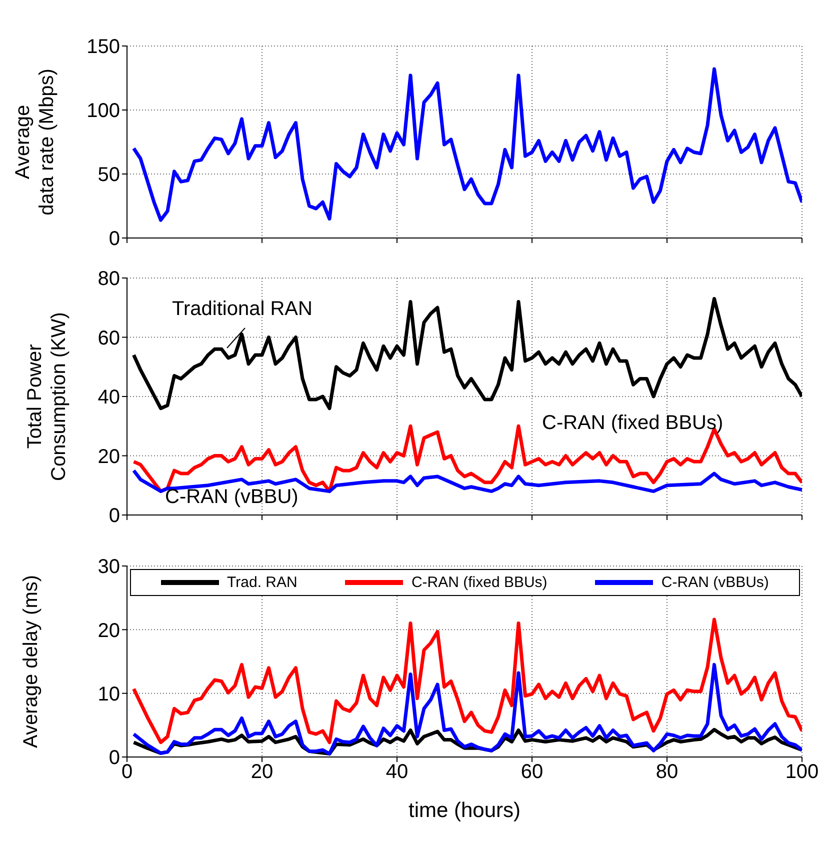 The width and height of the screenshot is (832, 854). What do you see at coordinates (109, 338) in the screenshot?
I see `y-tick-label: 60` at bounding box center [109, 338].